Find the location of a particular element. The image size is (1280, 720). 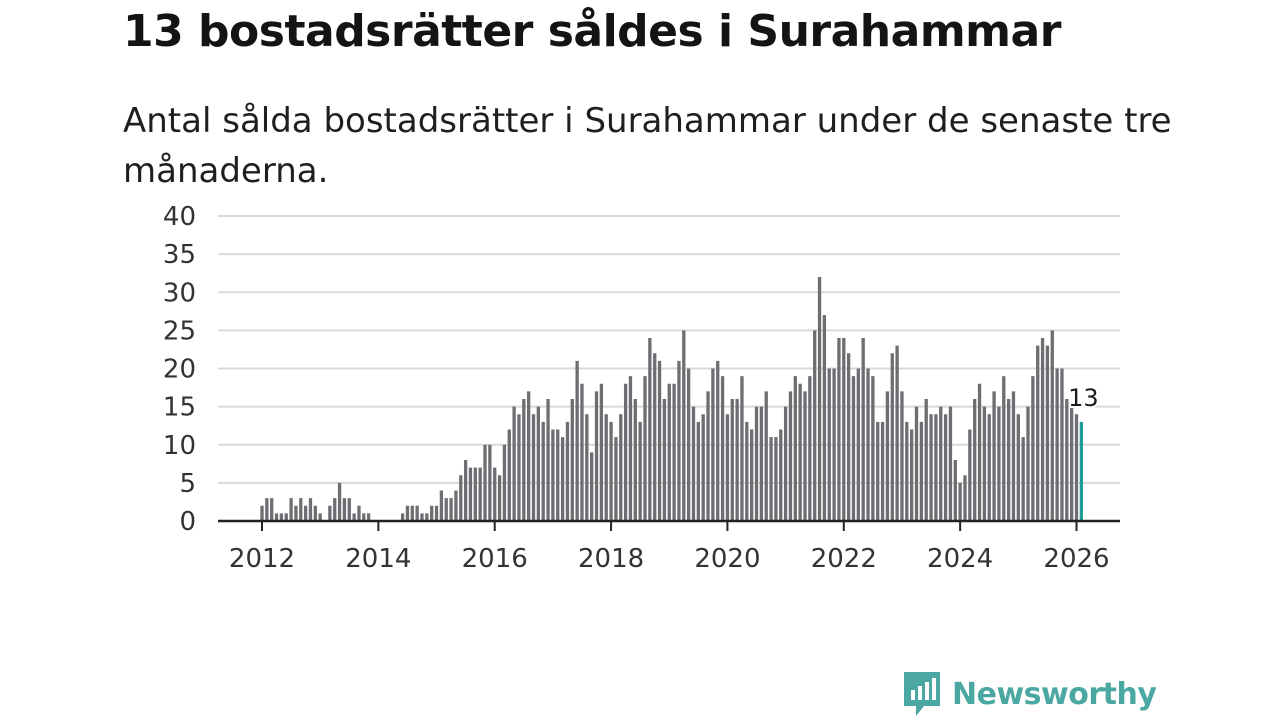

newsworthy-logo-text: Newsworthy is located at coordinates (1054, 694).